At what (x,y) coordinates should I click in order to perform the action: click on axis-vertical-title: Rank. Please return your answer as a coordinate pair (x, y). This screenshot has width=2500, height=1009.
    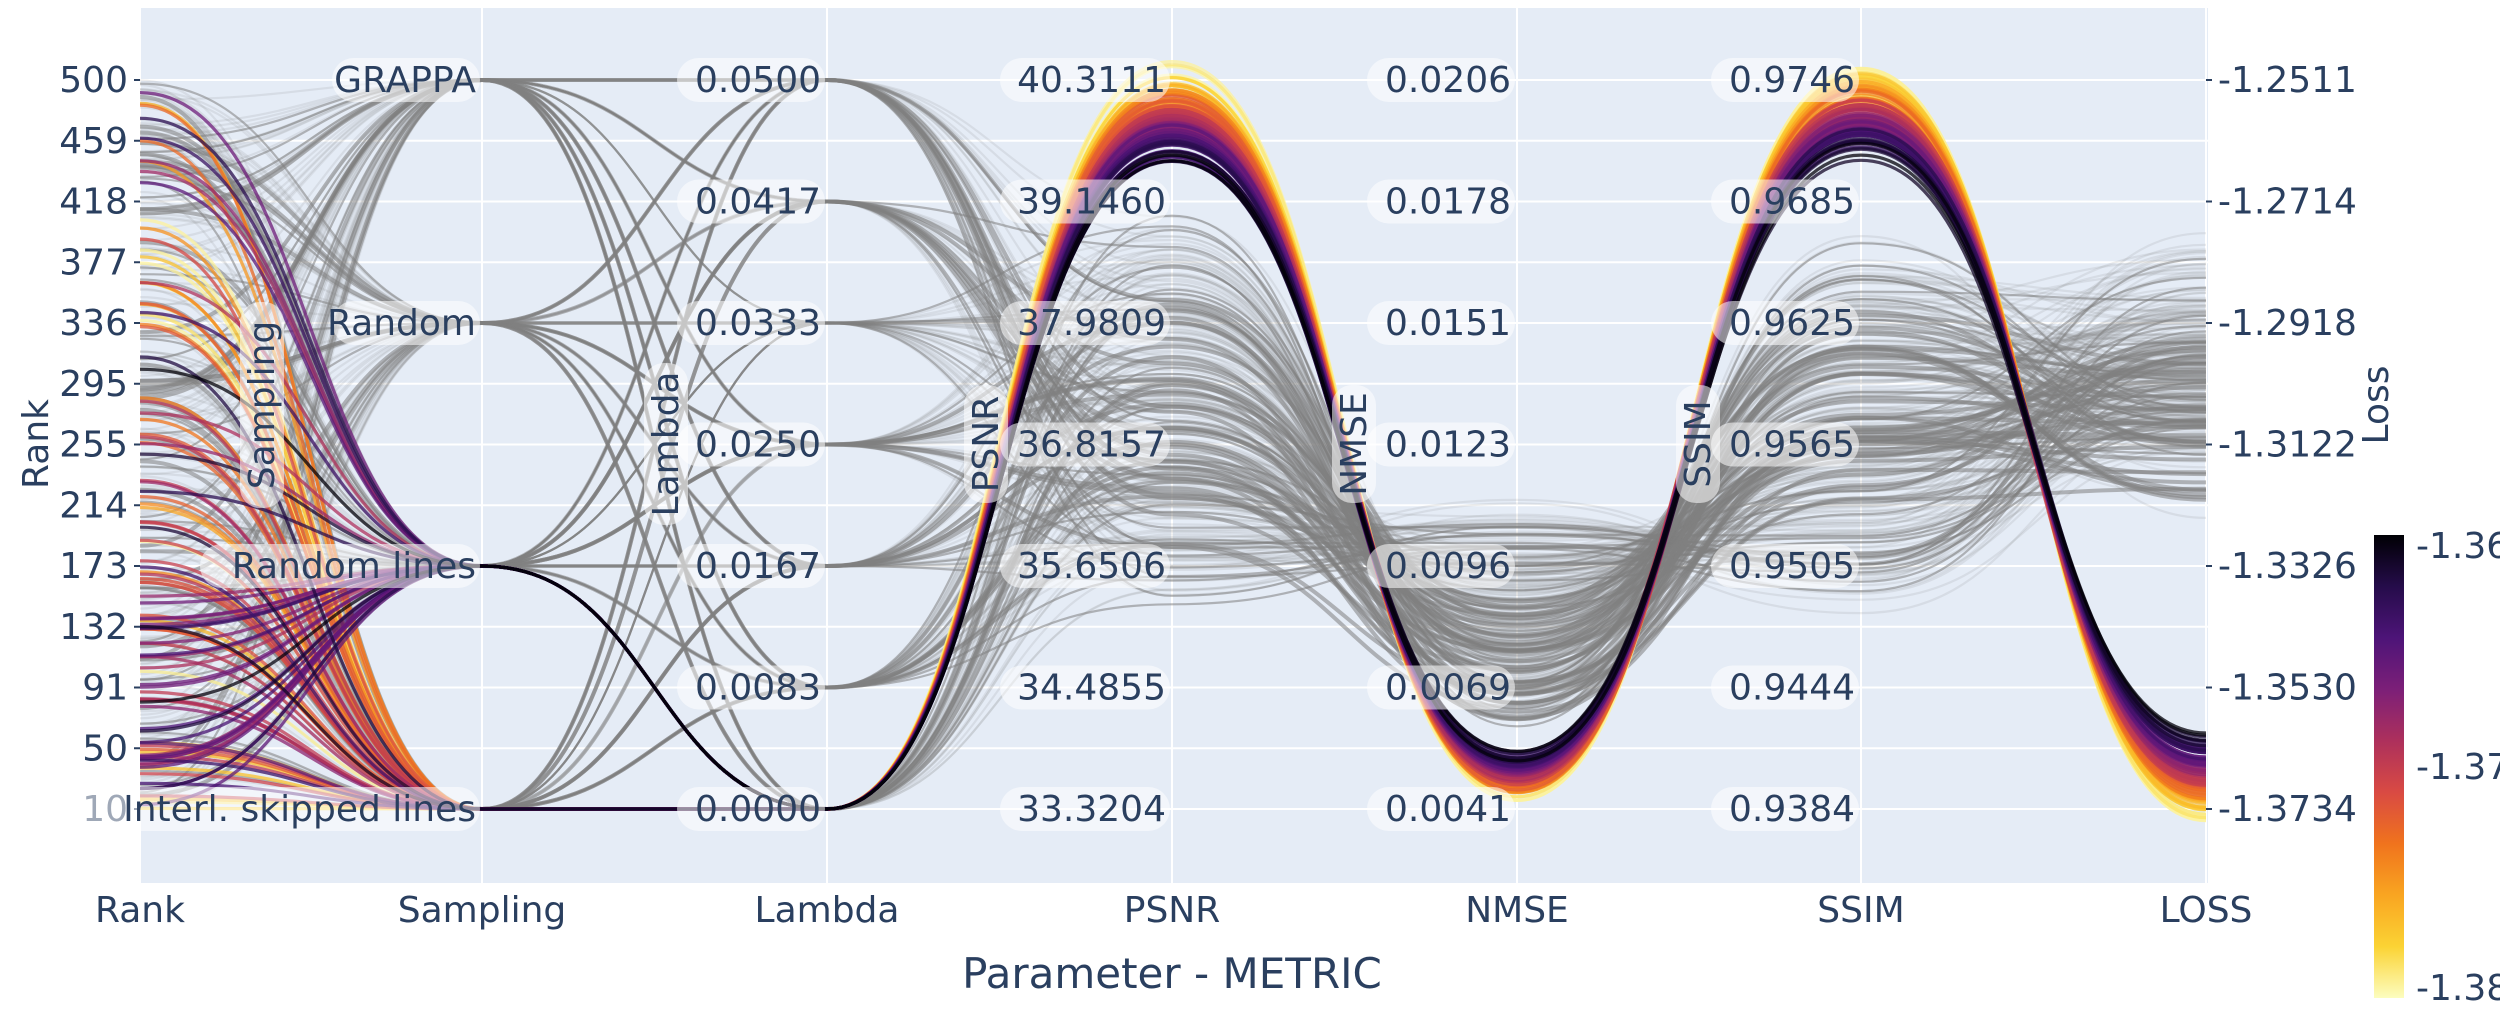
    Looking at the image, I should click on (36, 444).